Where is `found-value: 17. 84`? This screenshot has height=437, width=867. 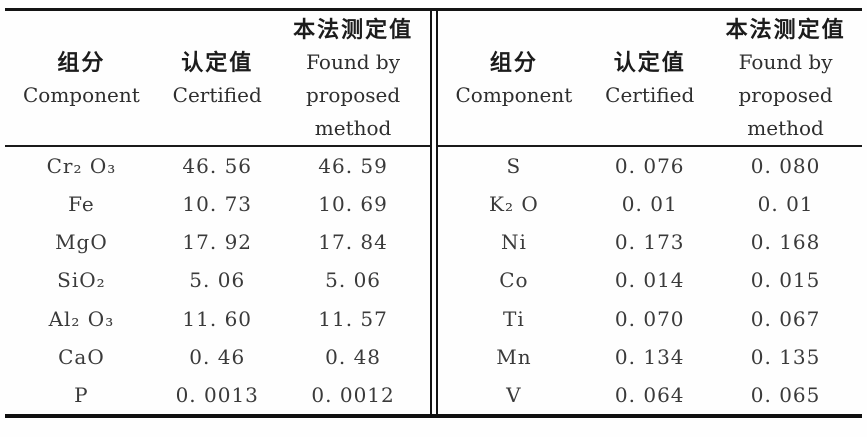
found-value: 17. 84 is located at coordinates (353, 242).